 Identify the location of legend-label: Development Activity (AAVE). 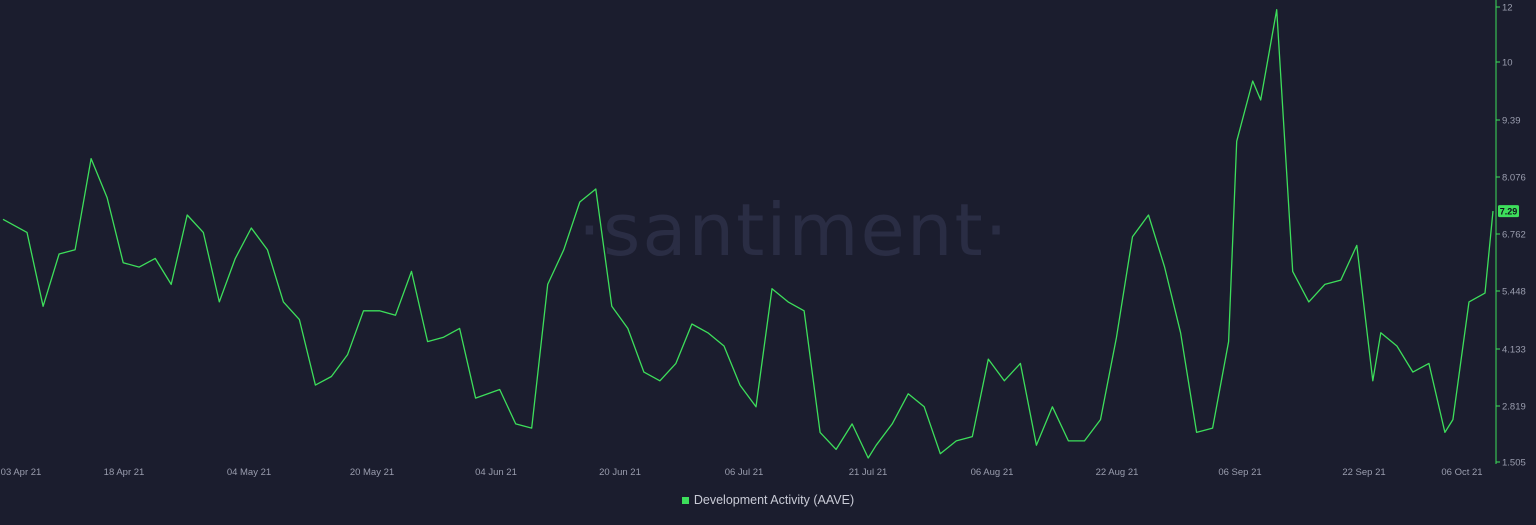
(774, 500).